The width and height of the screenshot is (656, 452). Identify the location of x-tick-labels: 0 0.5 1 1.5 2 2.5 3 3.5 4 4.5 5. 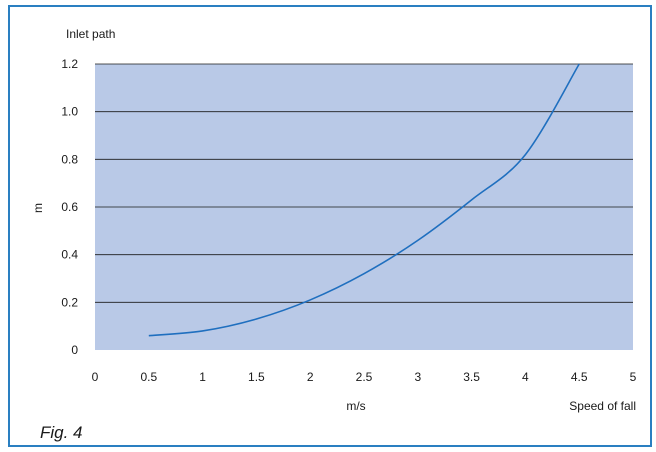
(364, 377).